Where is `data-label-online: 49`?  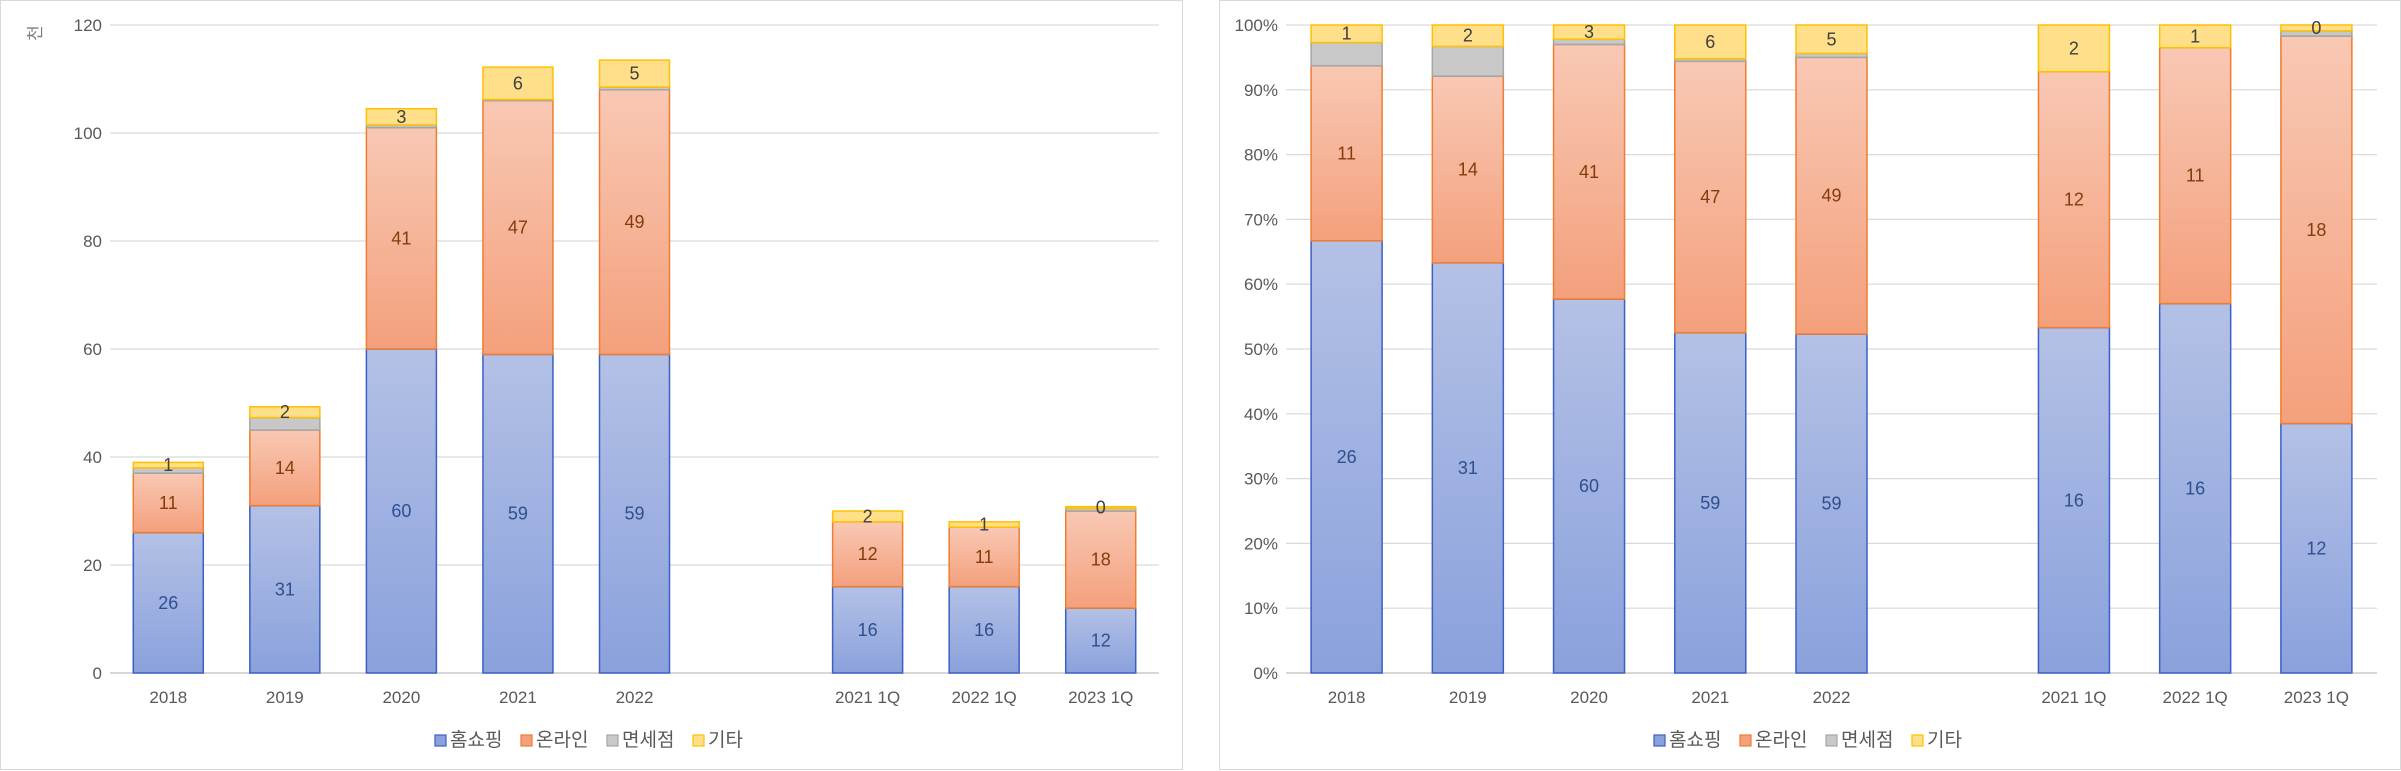
data-label-online: 49 is located at coordinates (1831, 196).